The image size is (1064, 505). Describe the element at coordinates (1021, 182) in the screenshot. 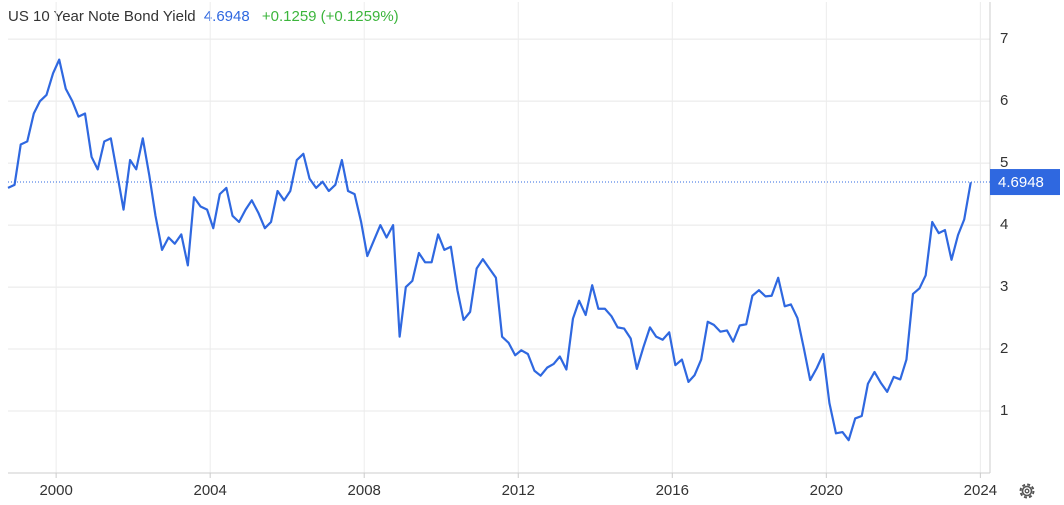

I see `last-value-label: 4.6948` at that location.